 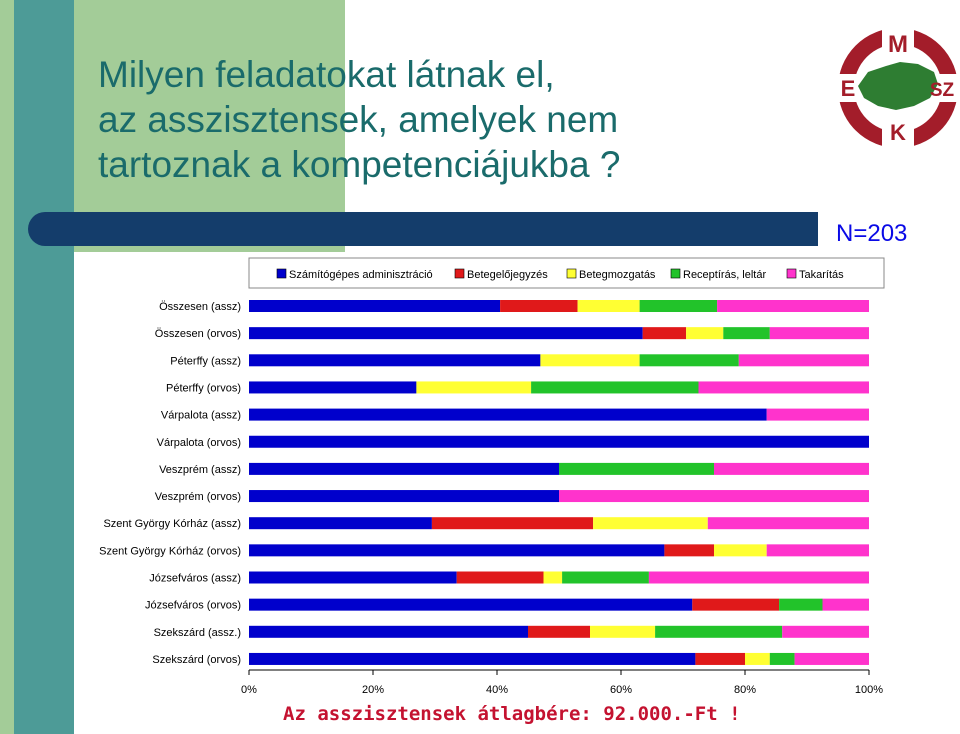 I want to click on sample-size-label: N=203, so click(x=872, y=233).